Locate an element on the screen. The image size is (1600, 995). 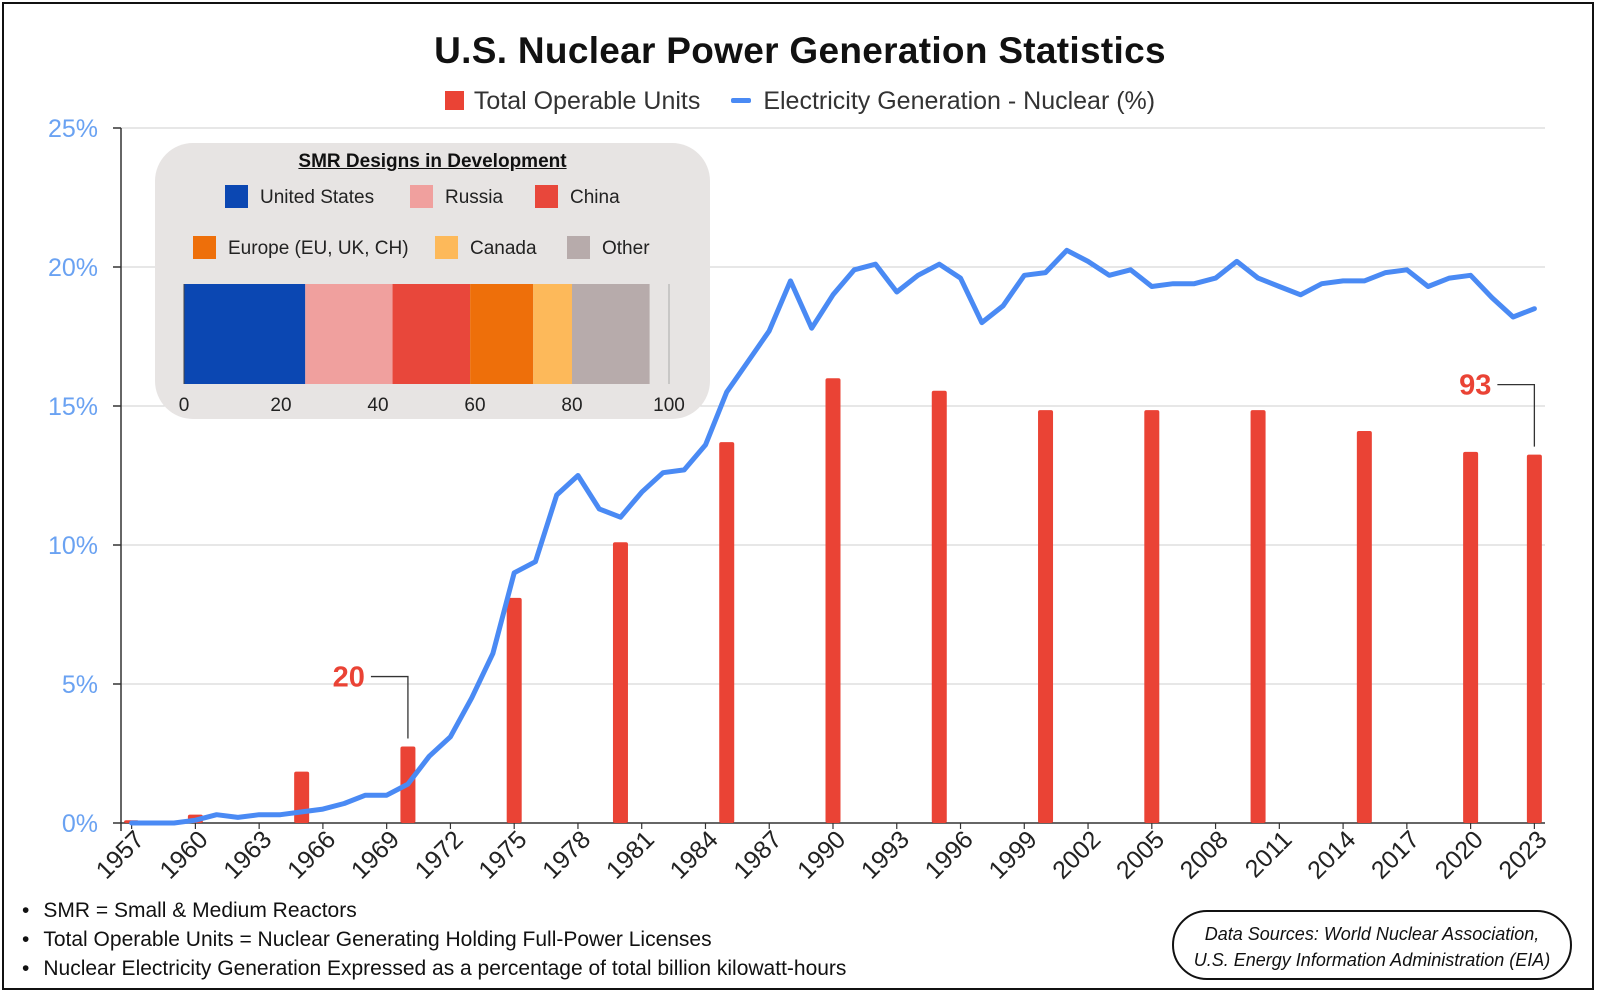
bar-units-1975 is located at coordinates (514, 710).